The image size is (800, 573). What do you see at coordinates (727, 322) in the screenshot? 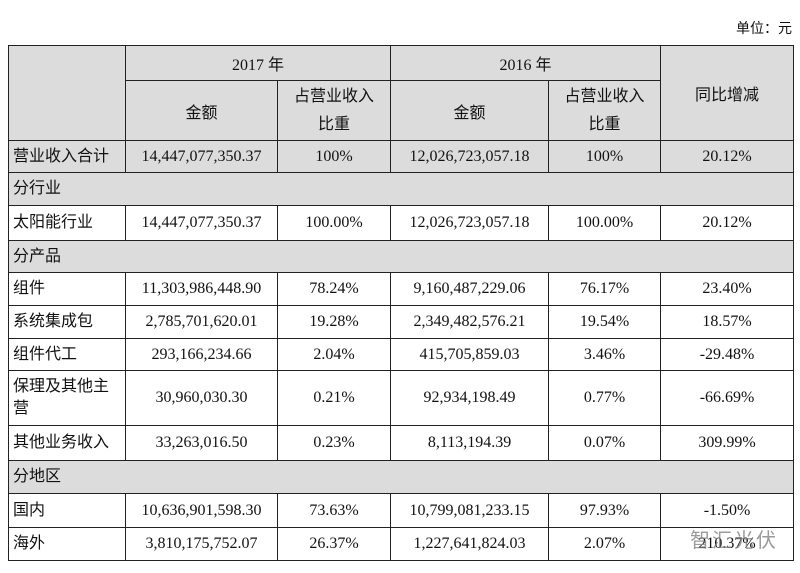
I see `value-cell: 18.57%` at bounding box center [727, 322].